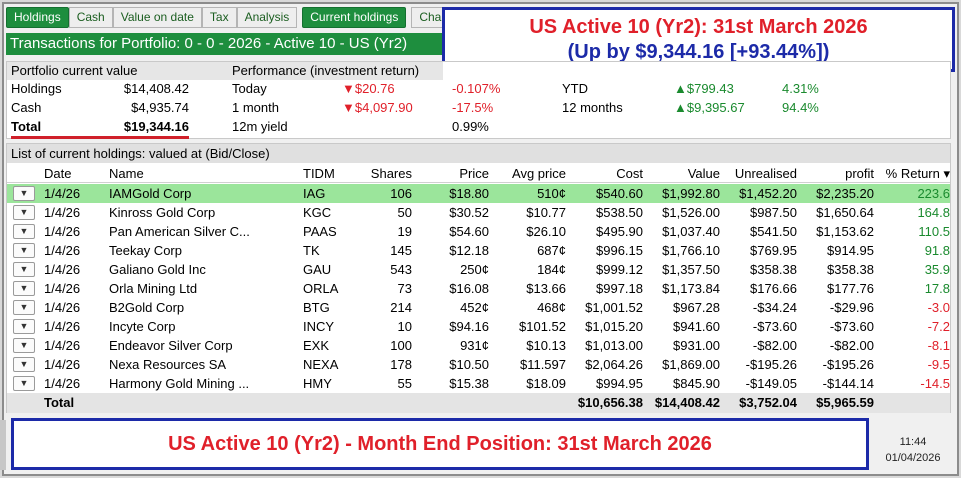  Describe the element at coordinates (316, 345) in the screenshot. I see `cell-tidm: EXK` at that location.